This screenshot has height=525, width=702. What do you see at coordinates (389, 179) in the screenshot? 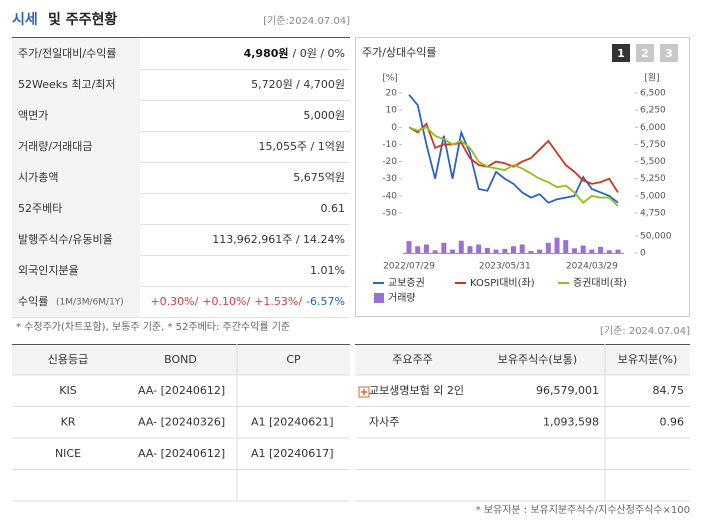
I see `y-tick-label: -30` at bounding box center [389, 179].